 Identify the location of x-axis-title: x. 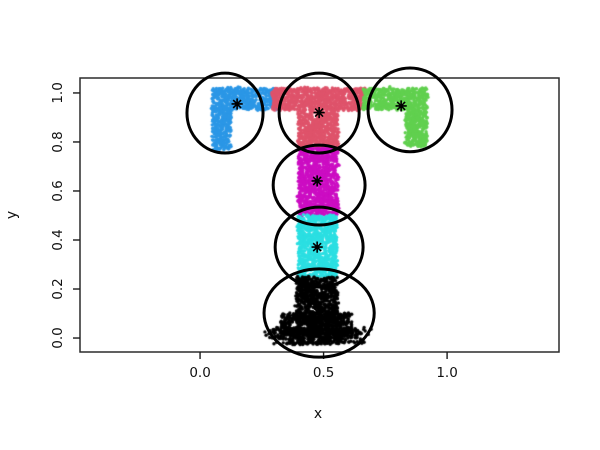
(318, 414).